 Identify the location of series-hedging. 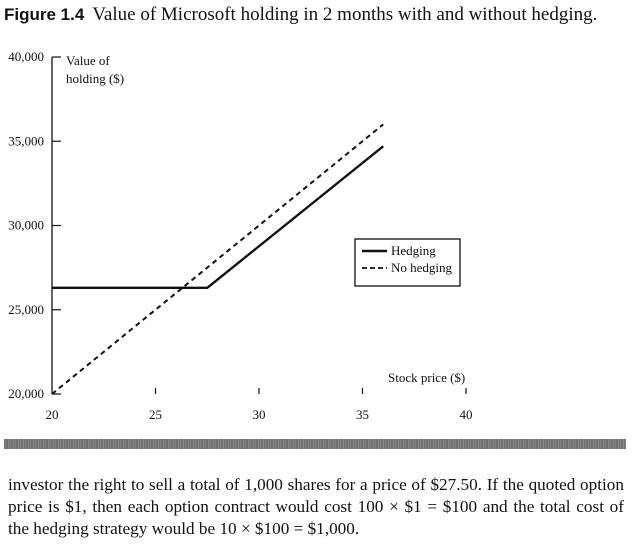
(218, 217).